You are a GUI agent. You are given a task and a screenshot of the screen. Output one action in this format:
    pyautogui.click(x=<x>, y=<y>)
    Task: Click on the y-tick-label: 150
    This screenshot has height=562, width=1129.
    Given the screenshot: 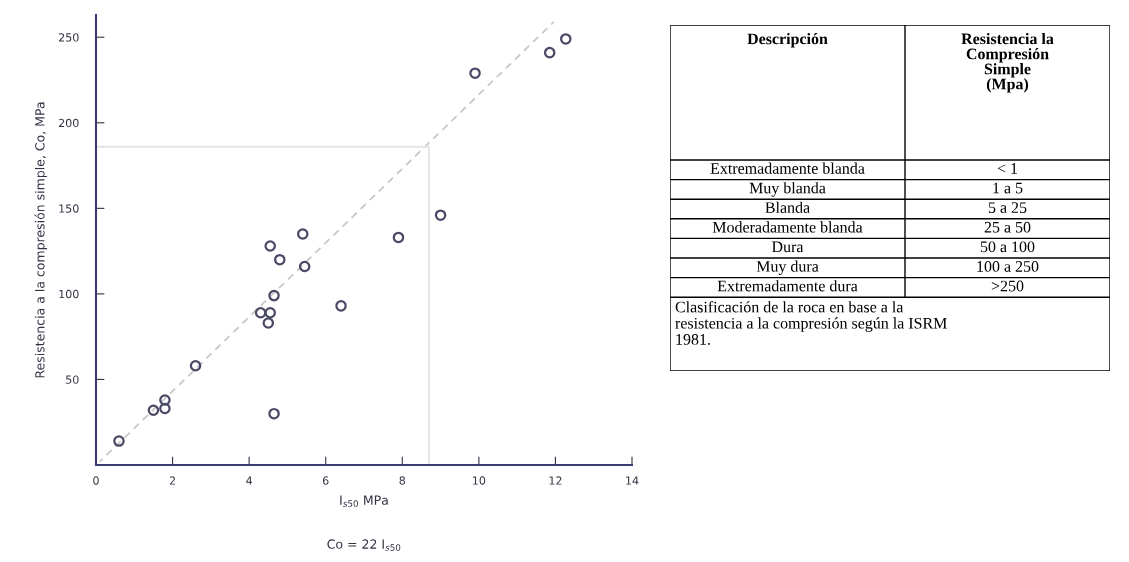 What is the action you would take?
    pyautogui.click(x=69, y=208)
    